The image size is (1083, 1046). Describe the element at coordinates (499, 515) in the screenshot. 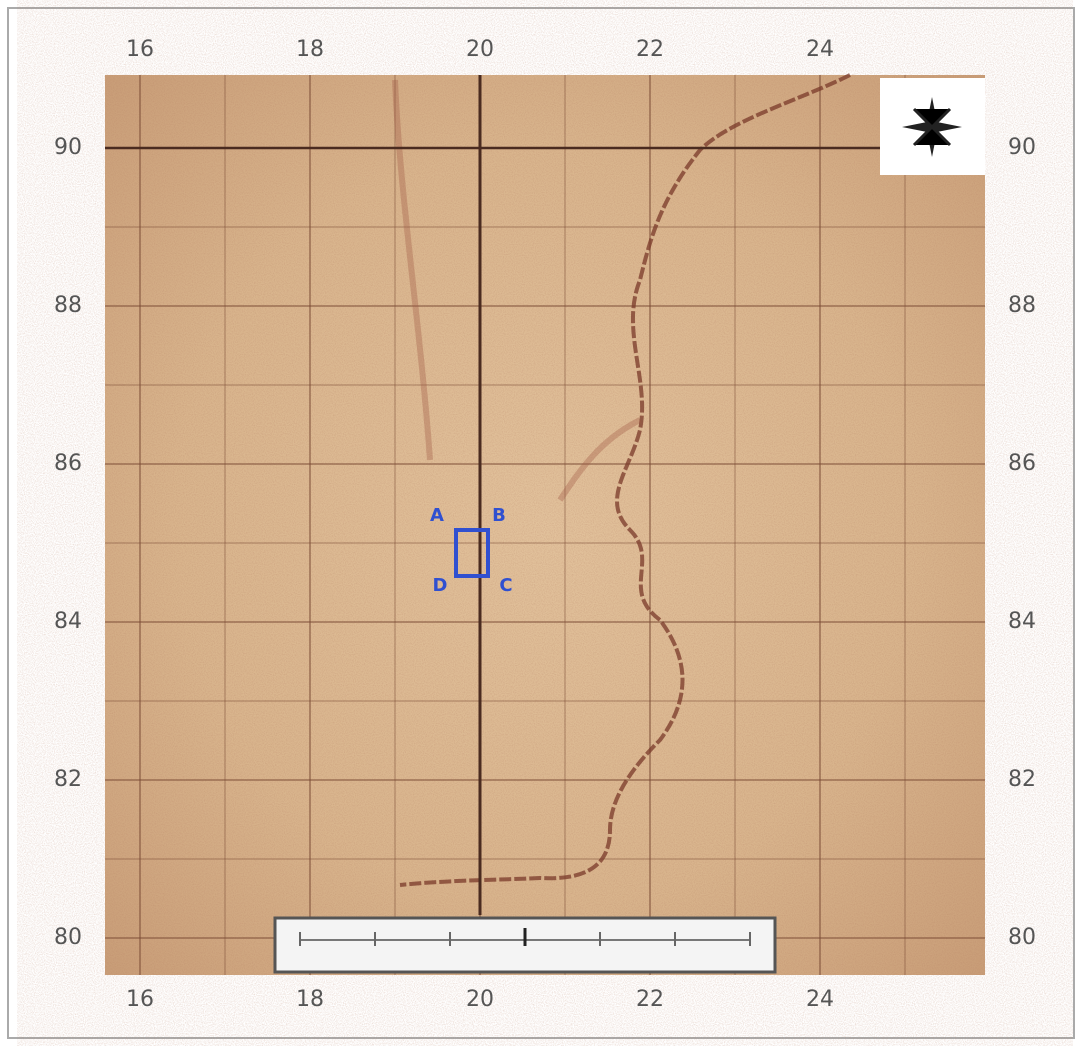

I see `point-label: B` at that location.